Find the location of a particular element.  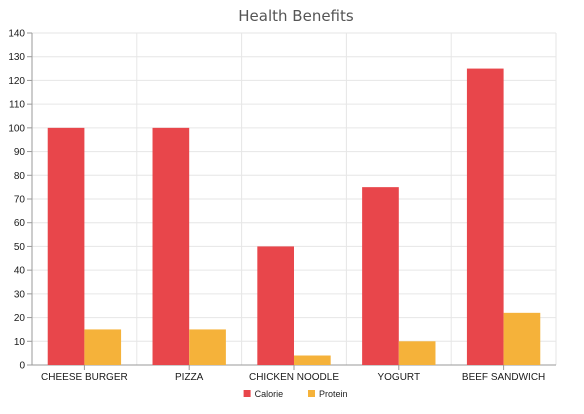

legend: Calorie Protein is located at coordinates (295, 394).